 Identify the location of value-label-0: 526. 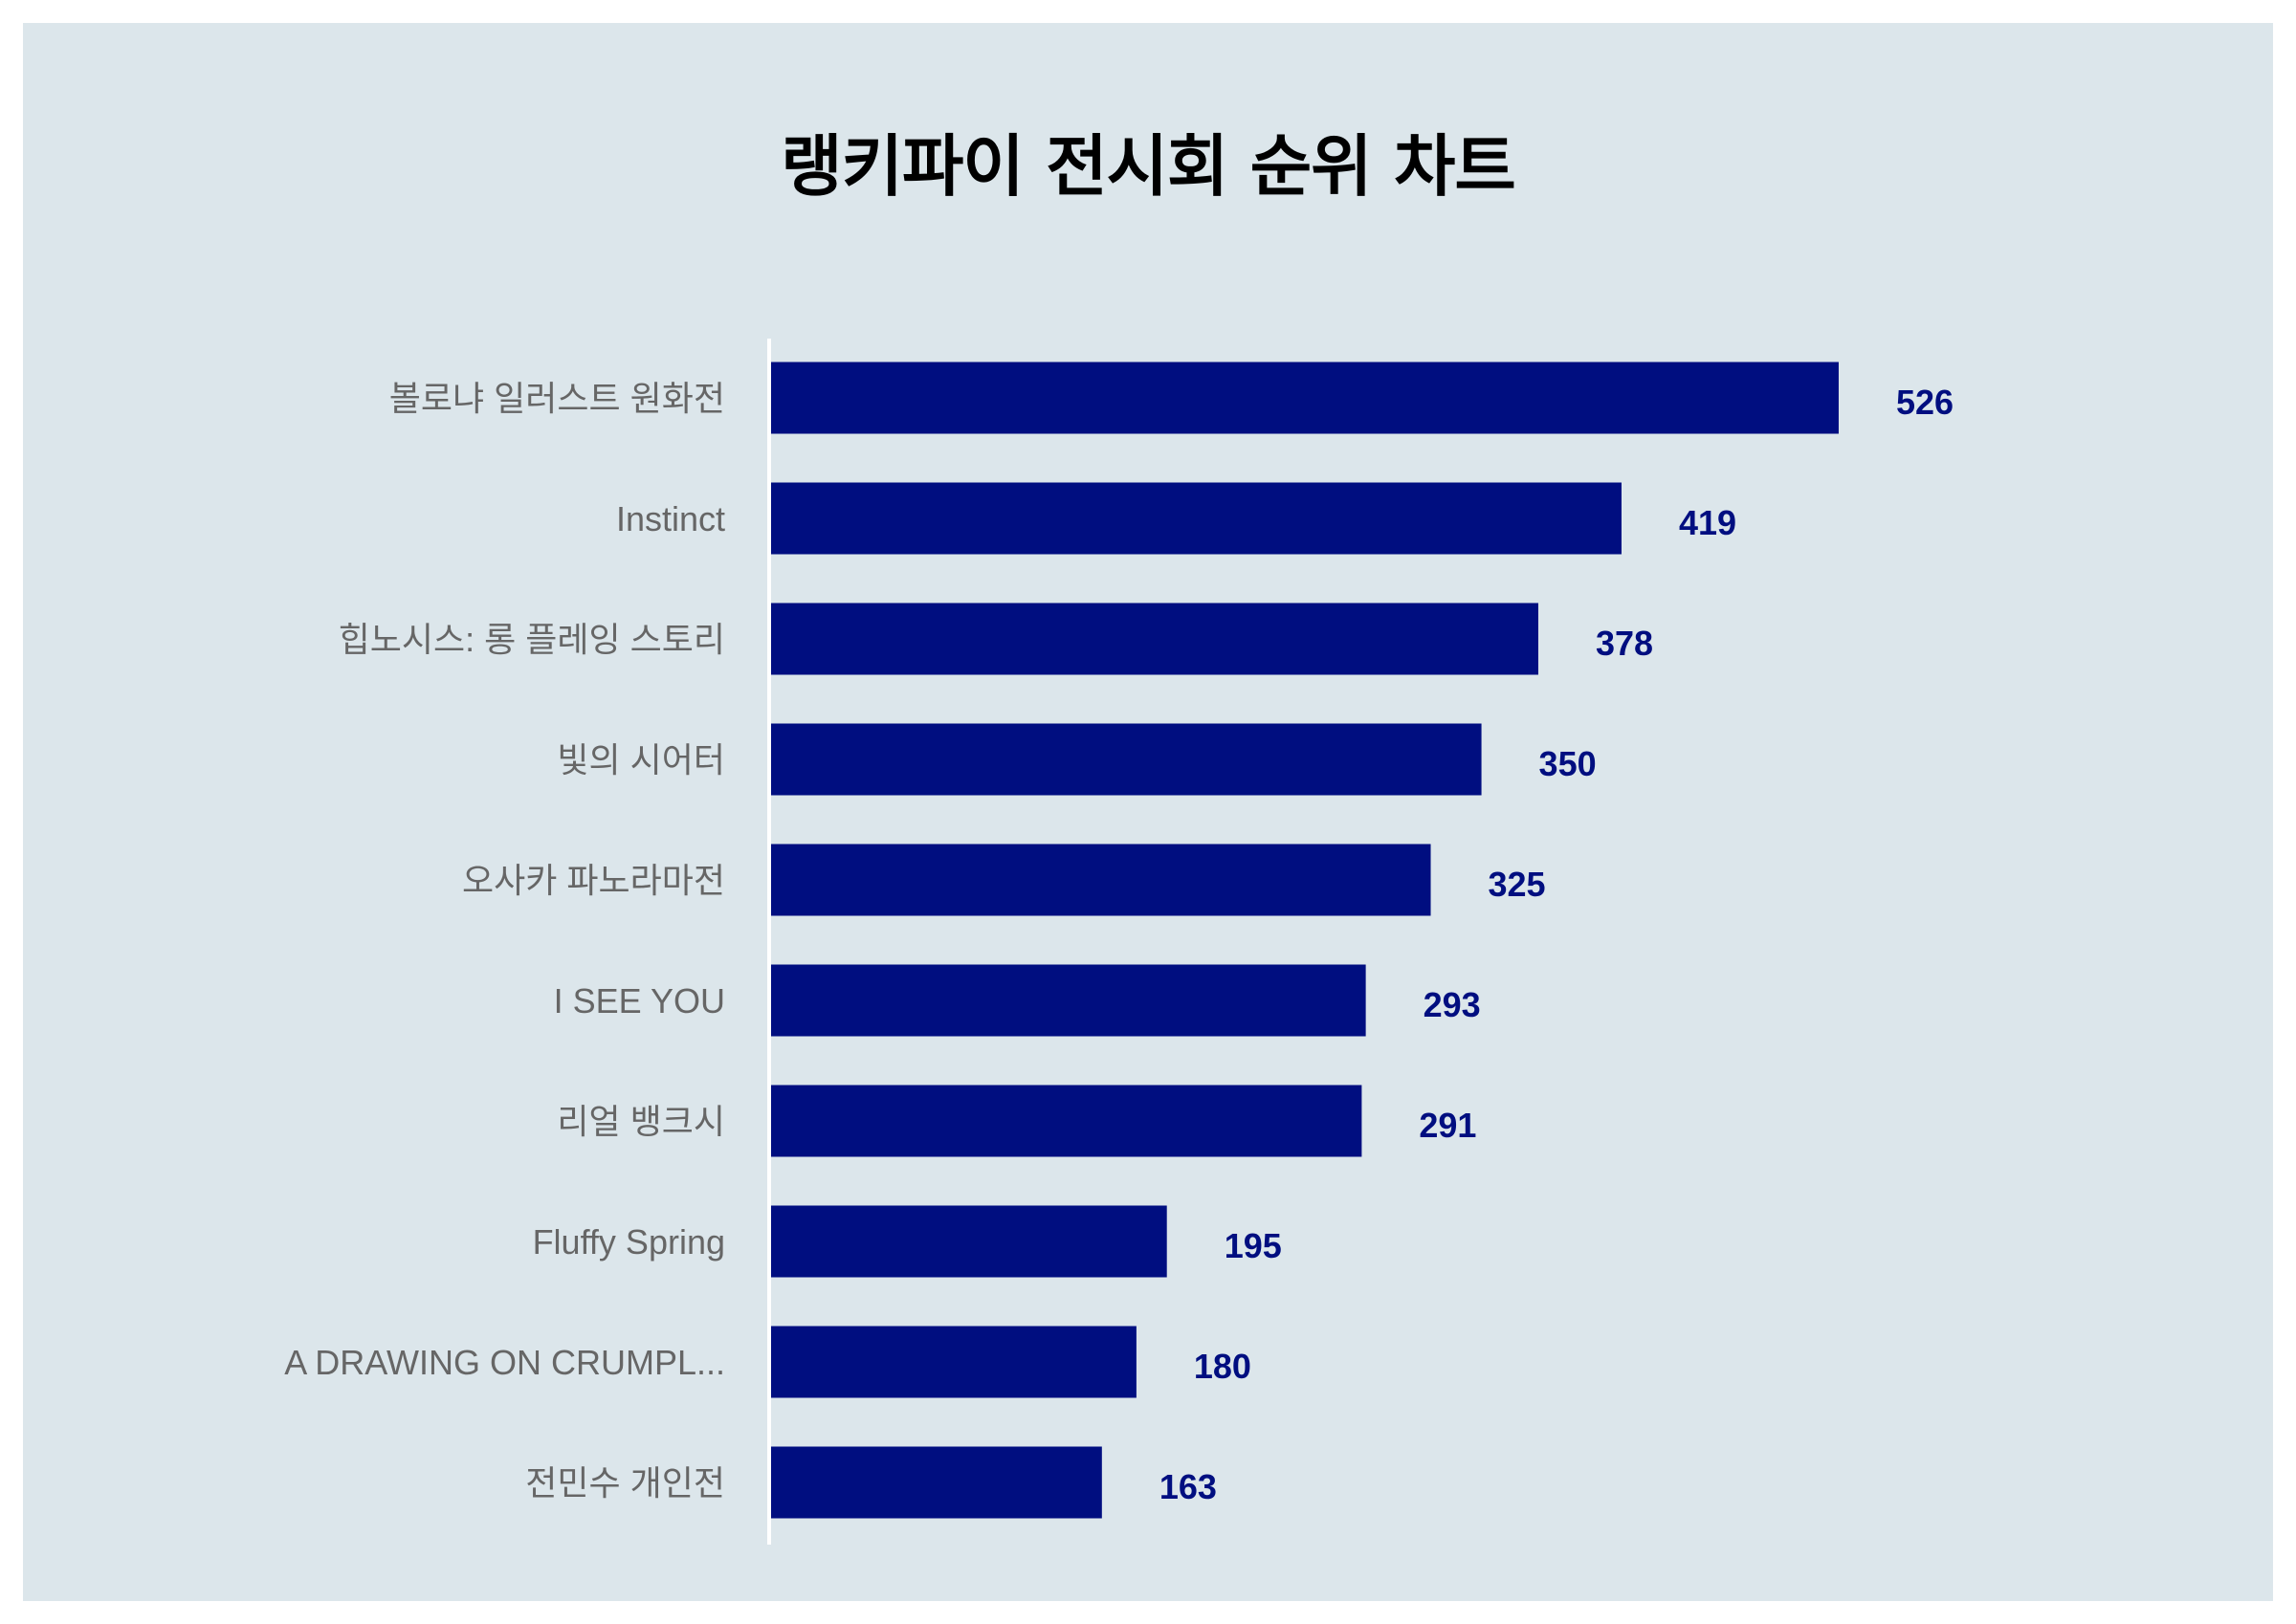
(1925, 403).